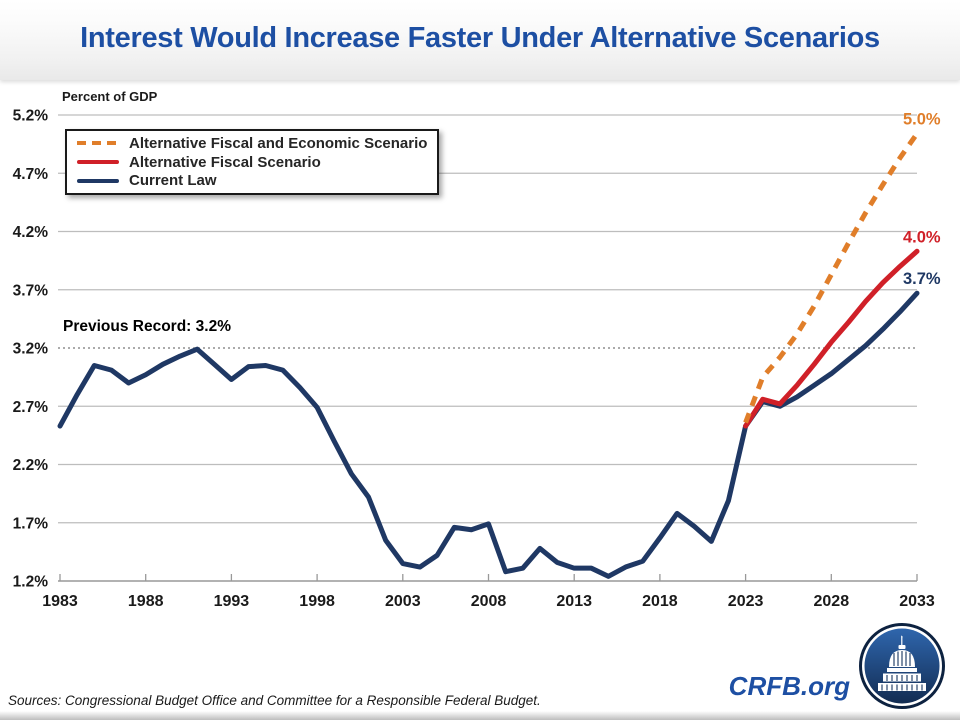 This screenshot has width=960, height=720. I want to click on y-axis-unit-label: Percent of GDP, so click(110, 96).